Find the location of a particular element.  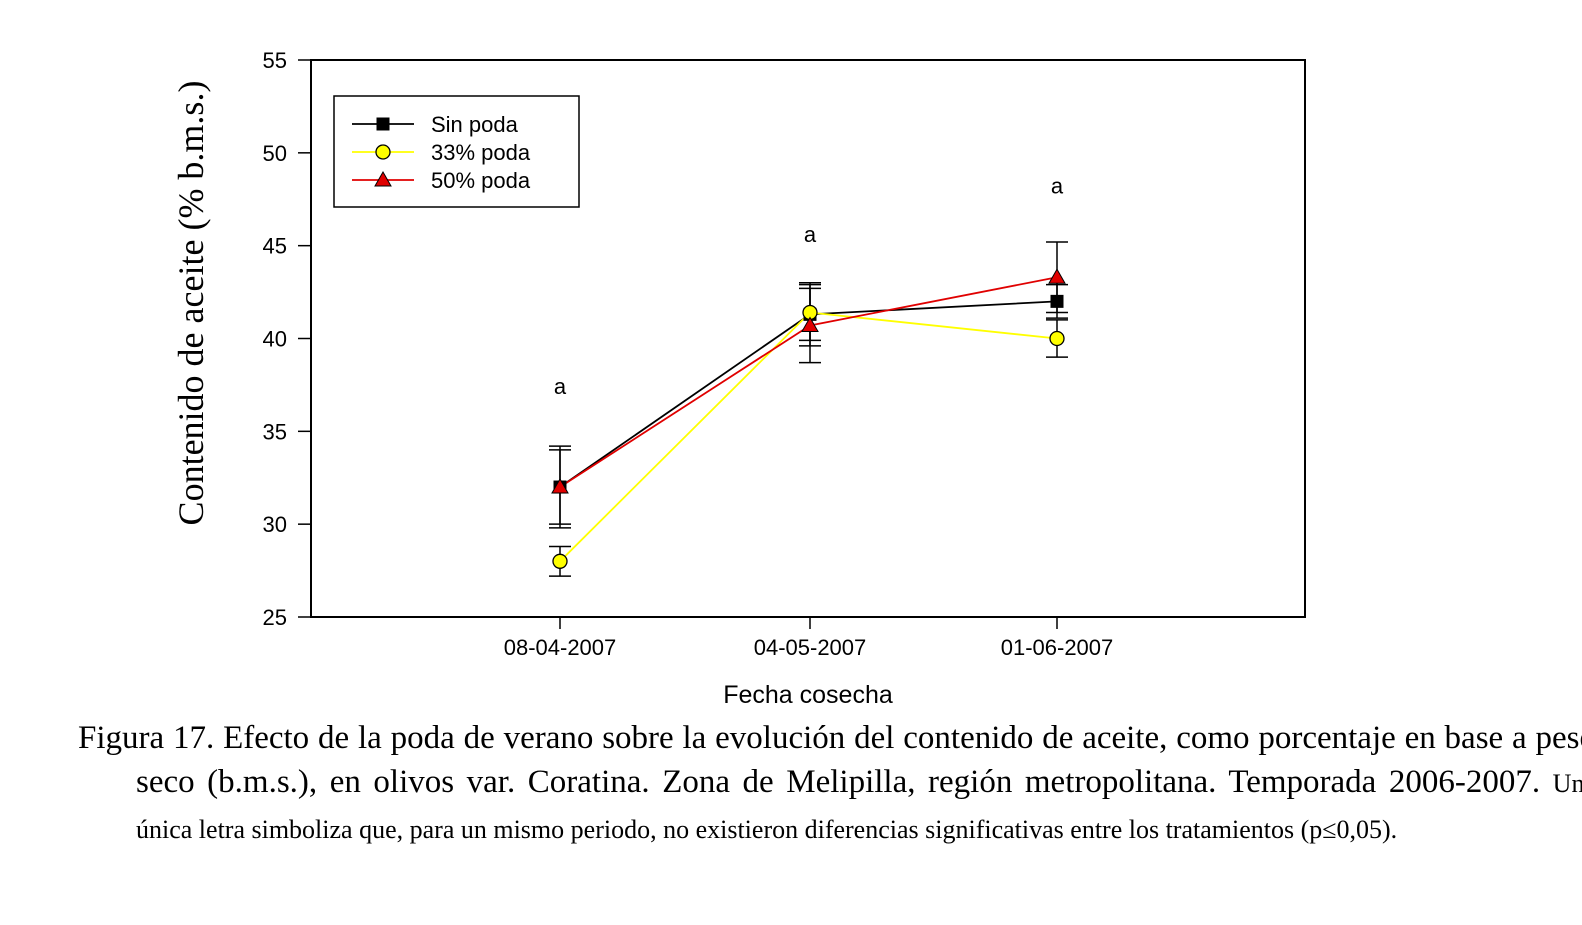

y-axis-label: Contenido de aceite (% b.m.s.) is located at coordinates (191, 303).